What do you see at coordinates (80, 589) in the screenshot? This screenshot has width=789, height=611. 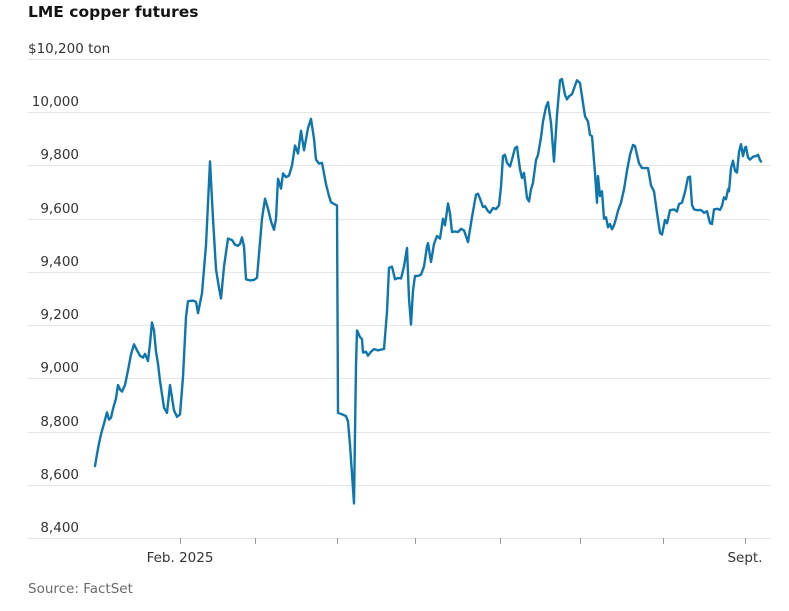 I see `chart-source: Source: FactSet` at bounding box center [80, 589].